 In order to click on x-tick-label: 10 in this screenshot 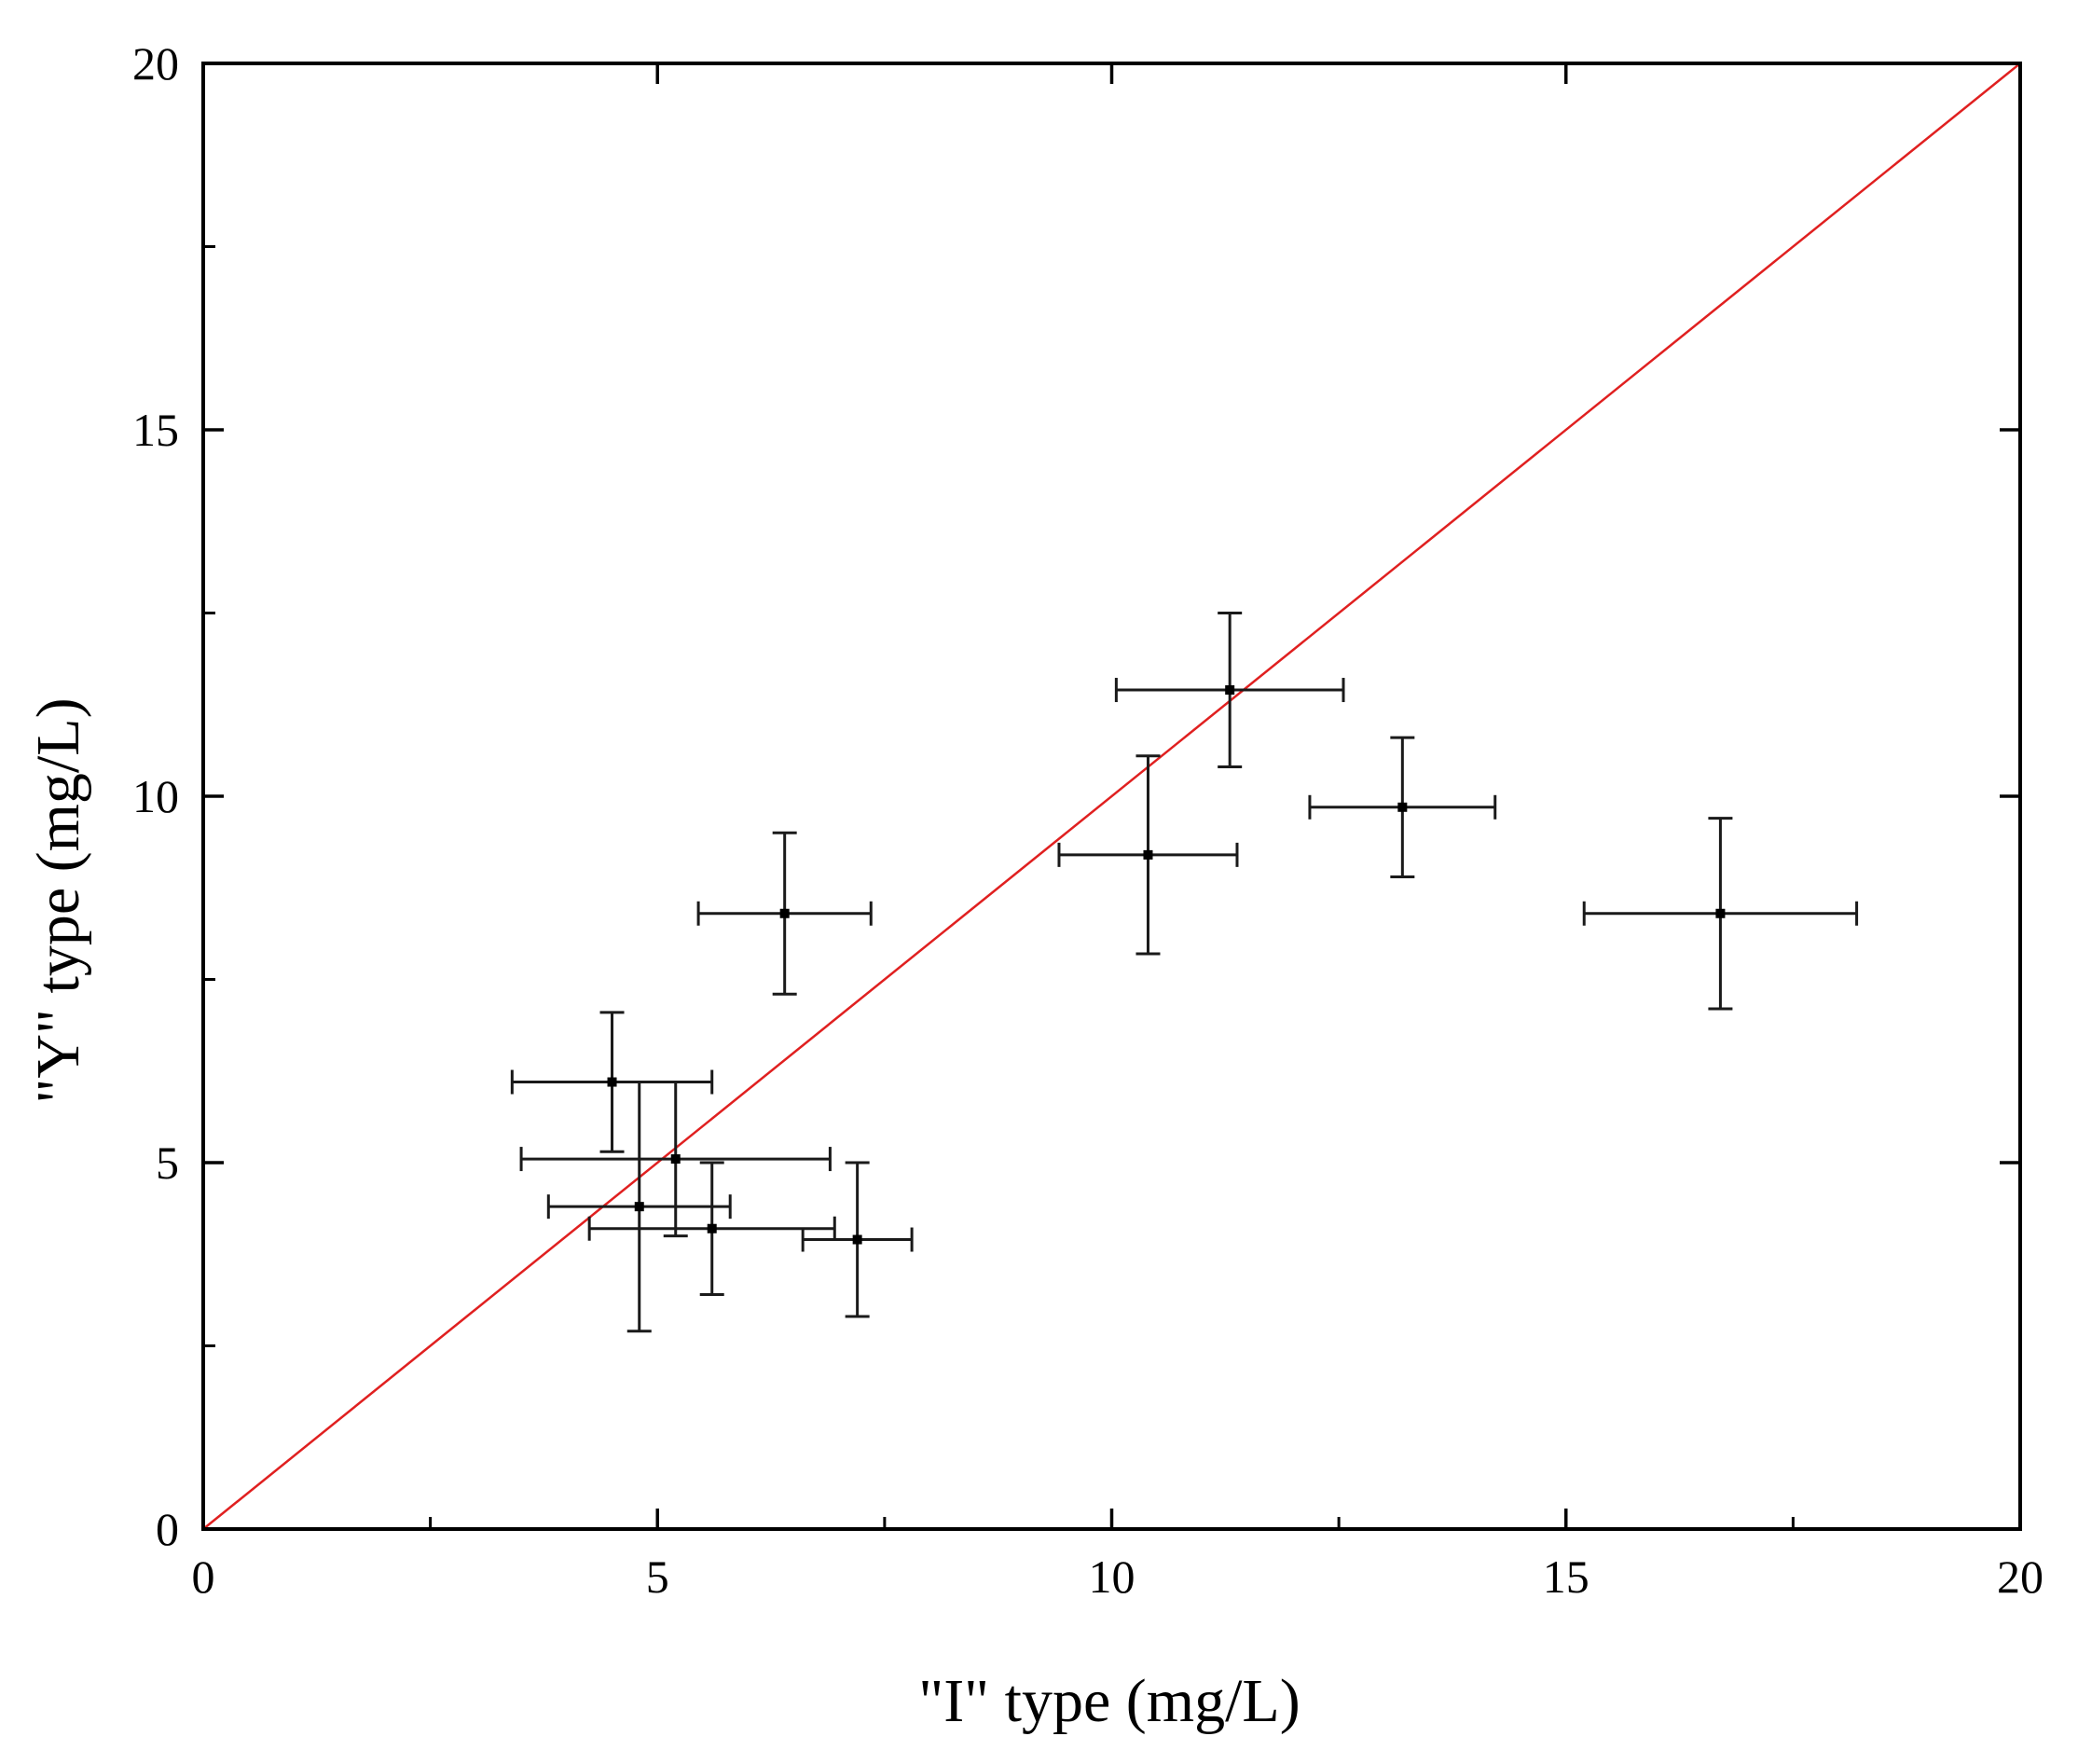, I will do `click(1112, 1576)`.